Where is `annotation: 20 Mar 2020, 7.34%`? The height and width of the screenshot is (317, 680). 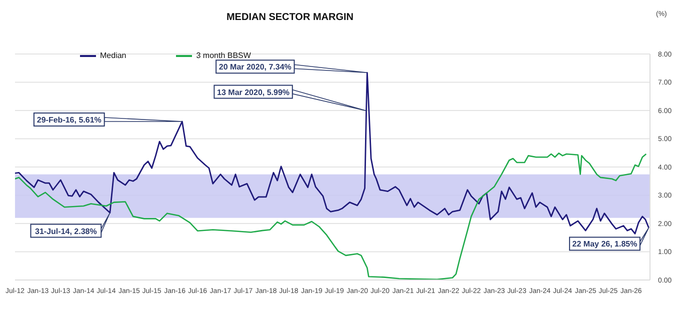
annotation: 20 Mar 2020, 7.34% is located at coordinates (255, 67).